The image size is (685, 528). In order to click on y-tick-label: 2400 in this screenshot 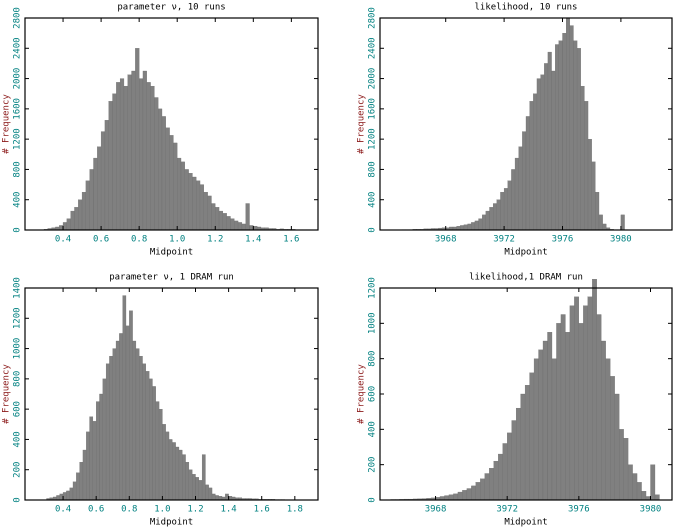, I will do `click(373, 48)`.